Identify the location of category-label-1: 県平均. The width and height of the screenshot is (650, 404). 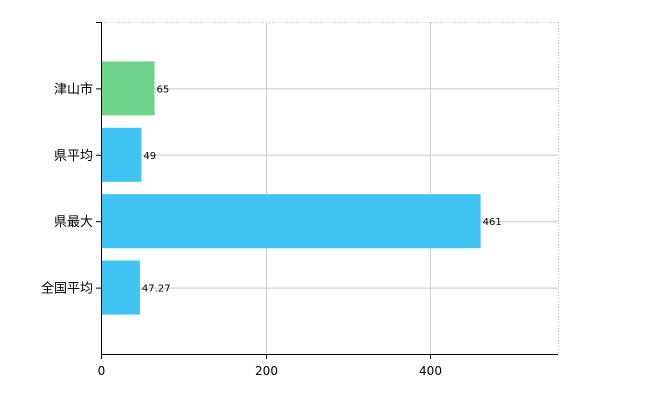
(73, 156).